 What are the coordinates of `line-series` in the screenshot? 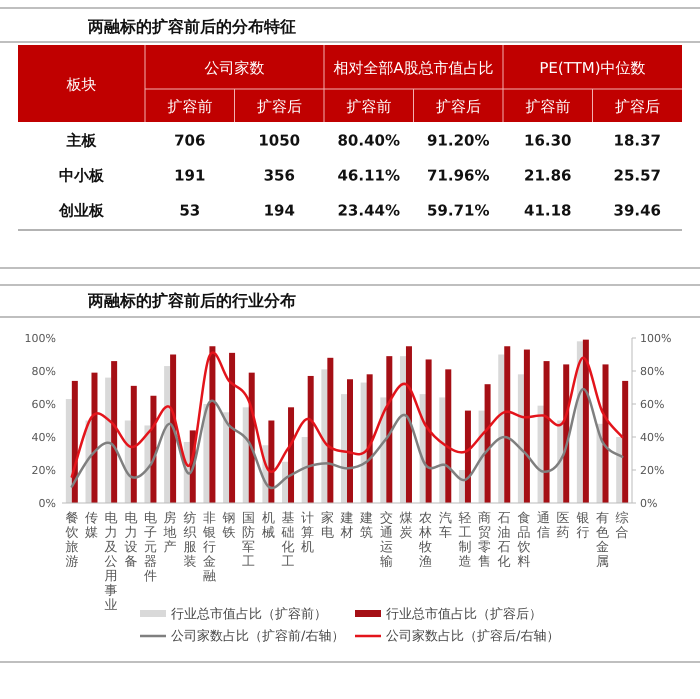 It's located at (347, 438).